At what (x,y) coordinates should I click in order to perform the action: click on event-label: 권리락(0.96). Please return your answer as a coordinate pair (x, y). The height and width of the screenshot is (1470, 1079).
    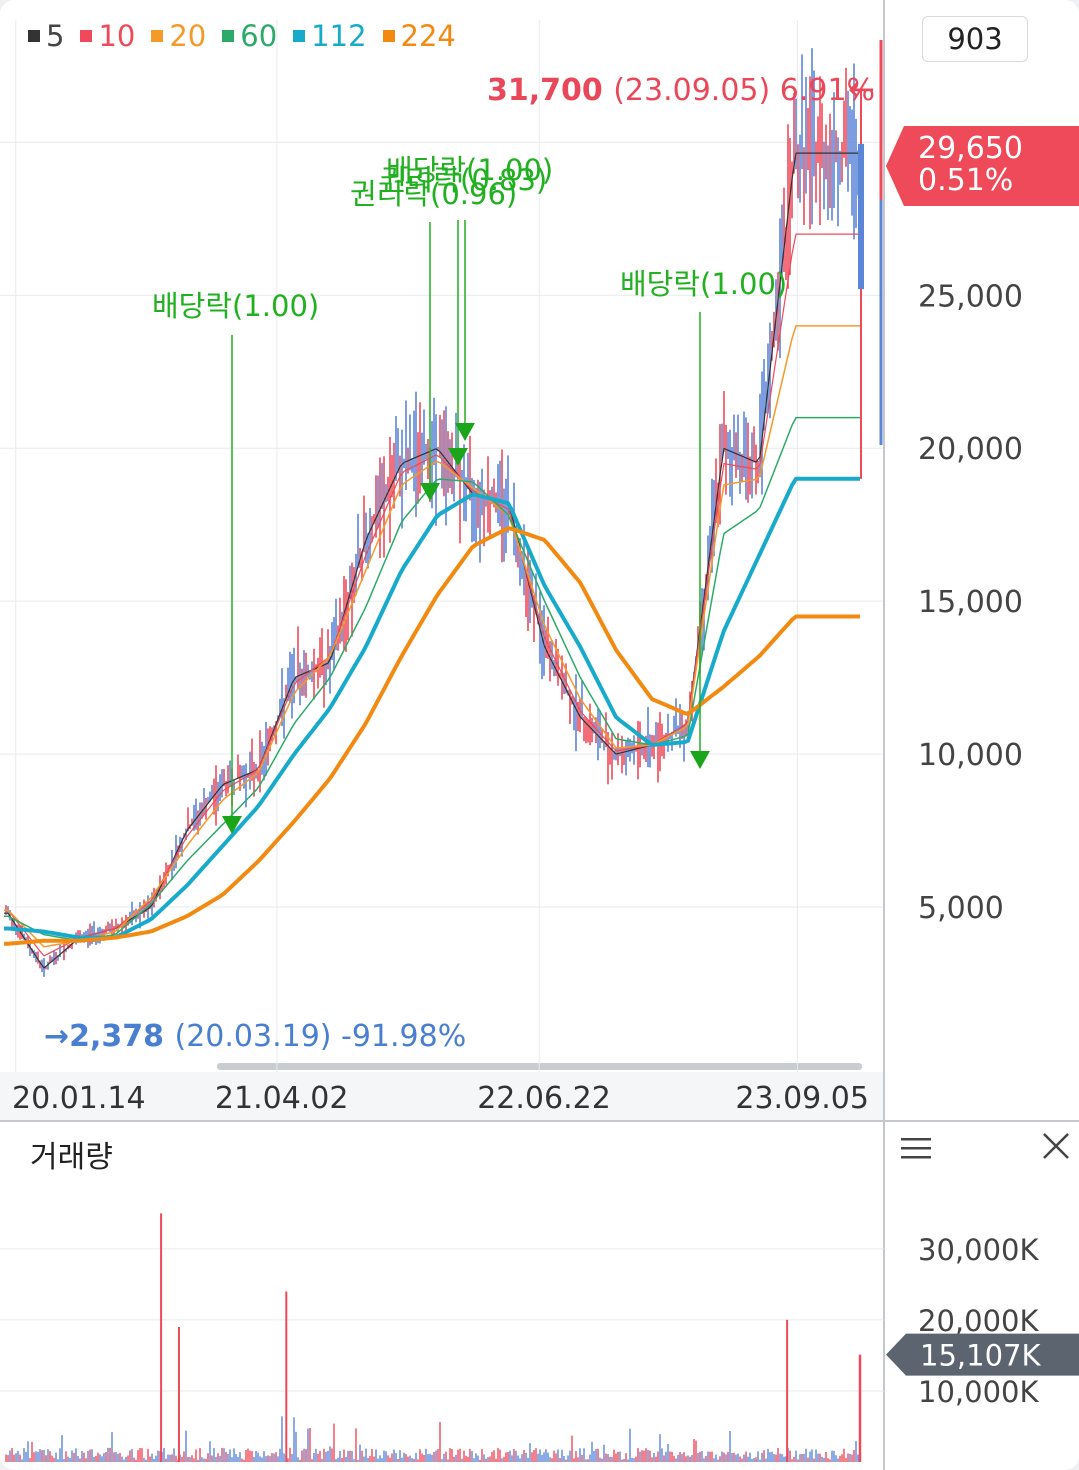
    Looking at the image, I should click on (433, 194).